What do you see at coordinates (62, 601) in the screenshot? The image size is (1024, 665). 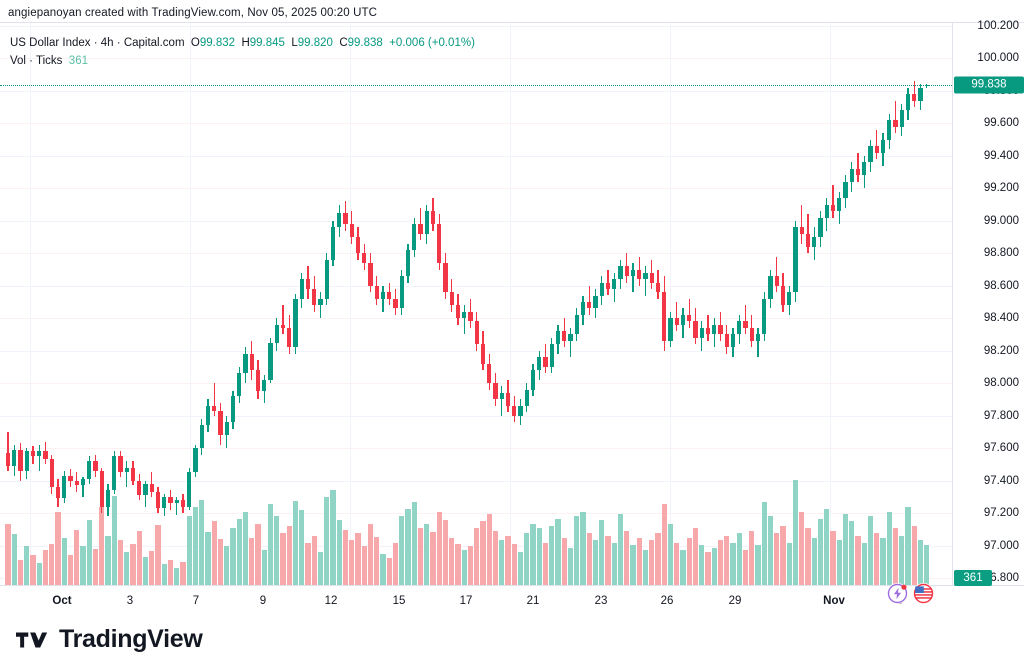 I see `time-tick-label: Oct` at bounding box center [62, 601].